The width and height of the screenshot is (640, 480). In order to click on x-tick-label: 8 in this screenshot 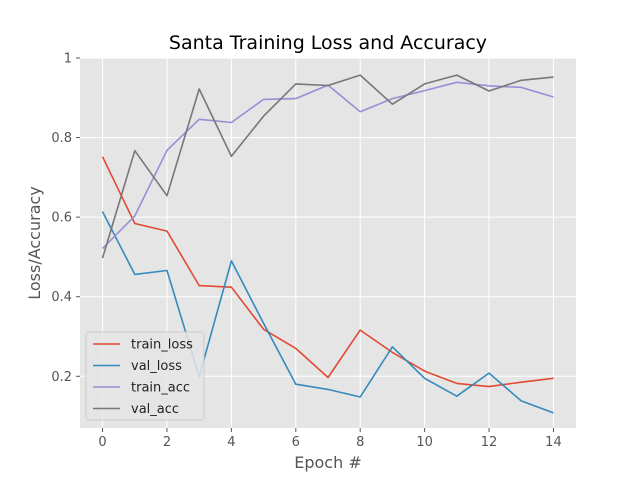, I will do `click(360, 442)`.